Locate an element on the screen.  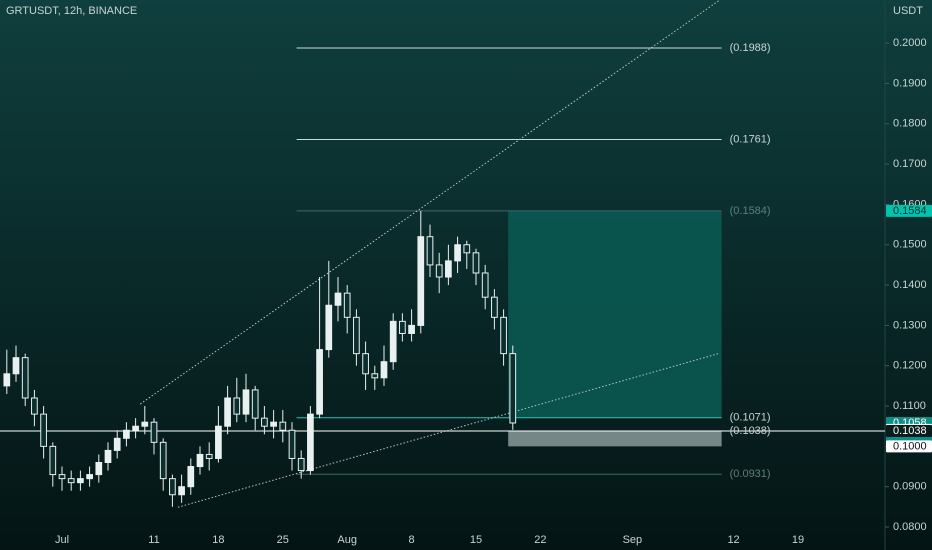
y-tick-label: 0.1200 is located at coordinates (910, 366).